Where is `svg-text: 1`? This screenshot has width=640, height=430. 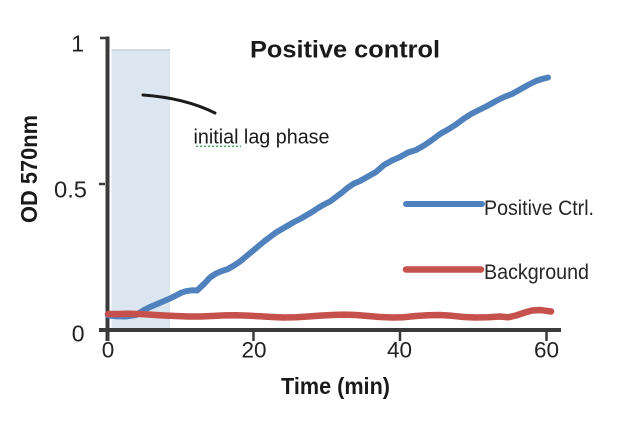
svg-text: 1 is located at coordinates (77, 44).